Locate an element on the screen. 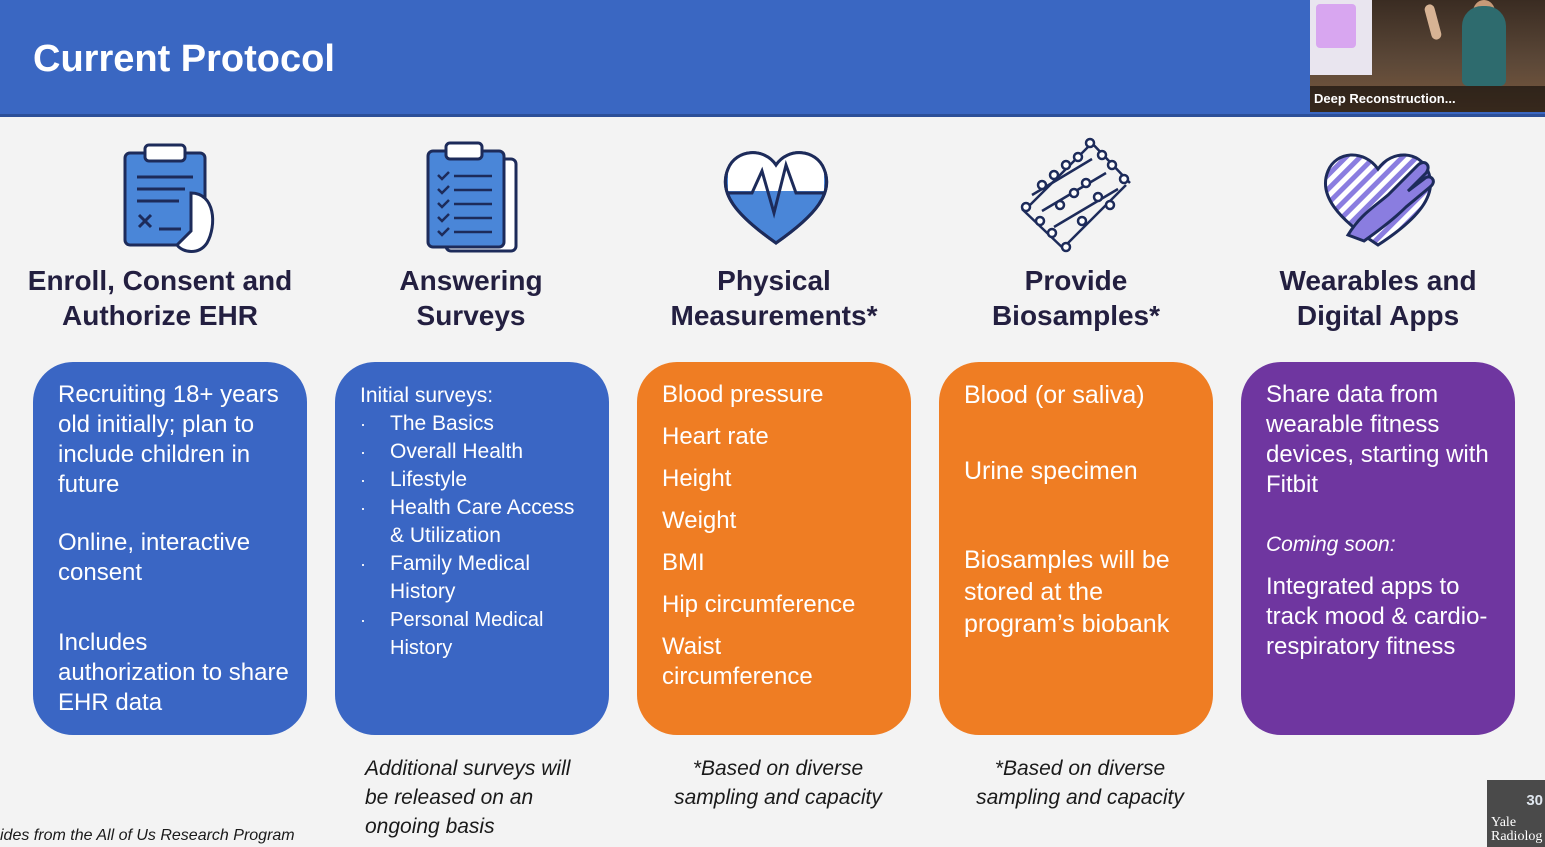  measurement-item: Hip circumference is located at coordinates (759, 604).